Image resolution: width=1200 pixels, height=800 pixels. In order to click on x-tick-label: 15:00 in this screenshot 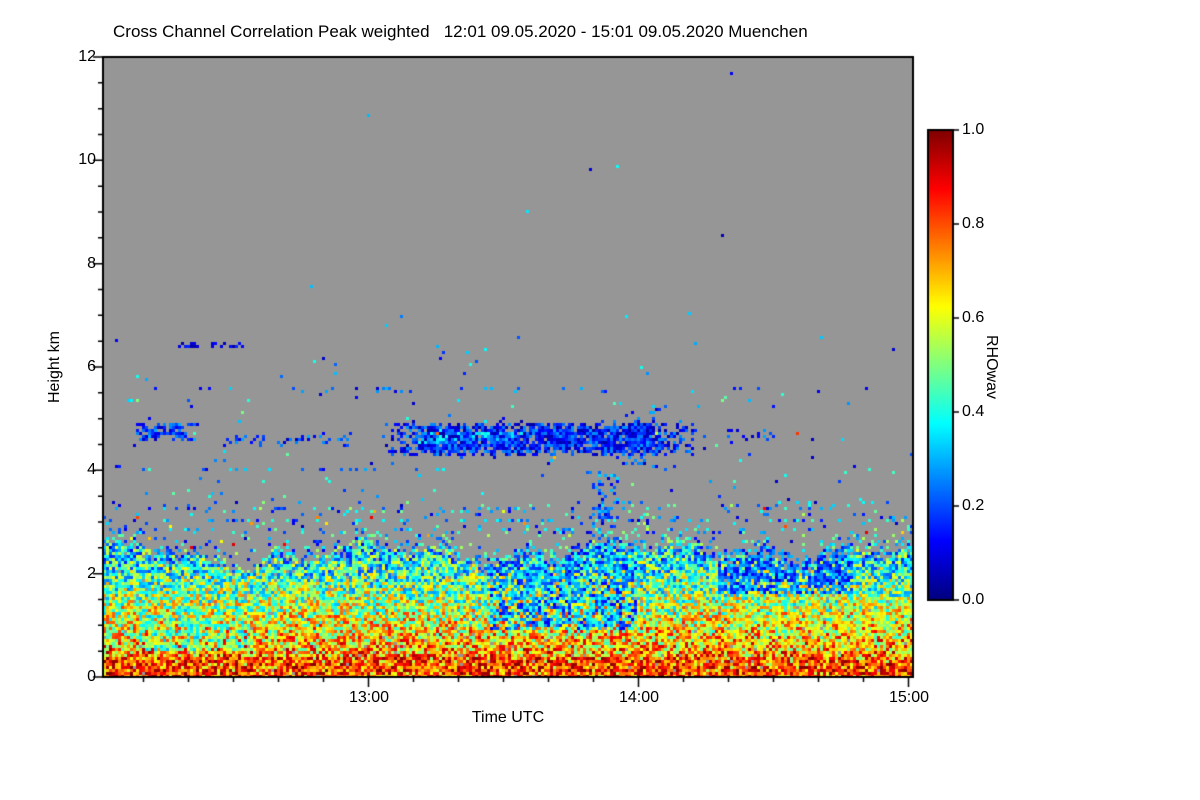, I will do `click(909, 697)`.